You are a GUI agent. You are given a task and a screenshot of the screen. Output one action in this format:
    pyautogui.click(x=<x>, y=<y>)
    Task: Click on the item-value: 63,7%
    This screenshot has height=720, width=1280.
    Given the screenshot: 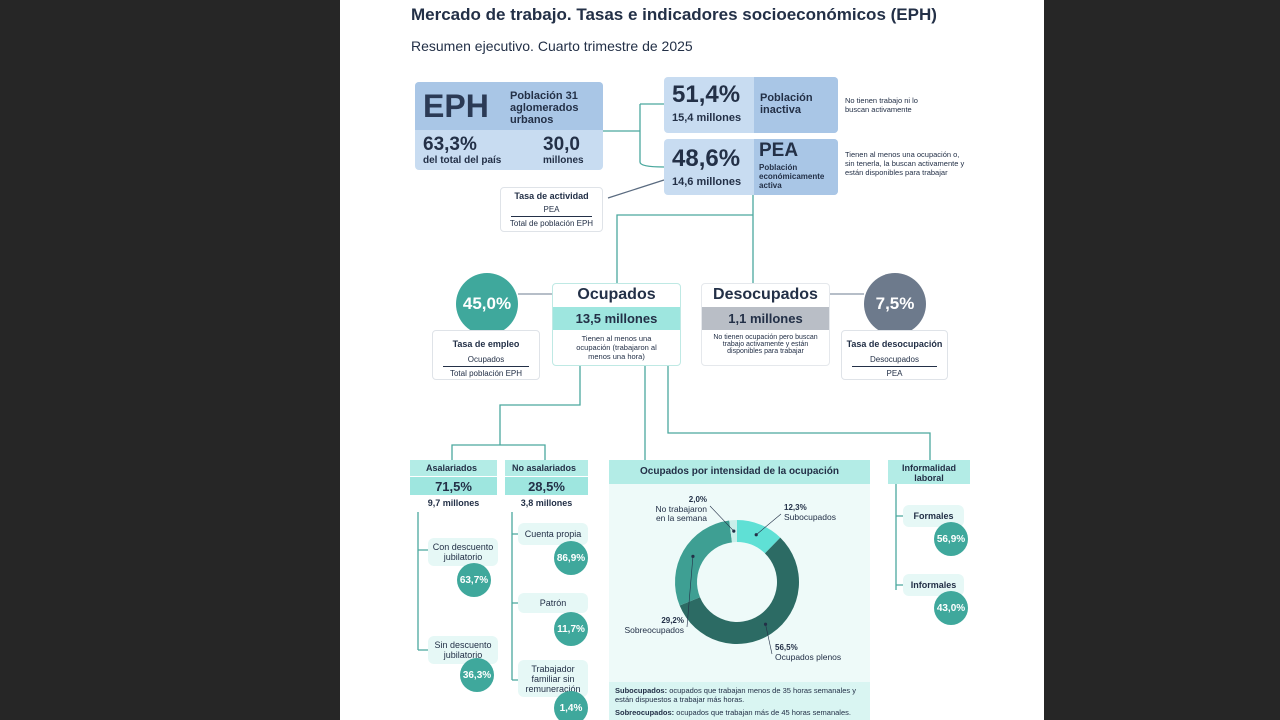 What is the action you would take?
    pyautogui.click(x=474, y=580)
    